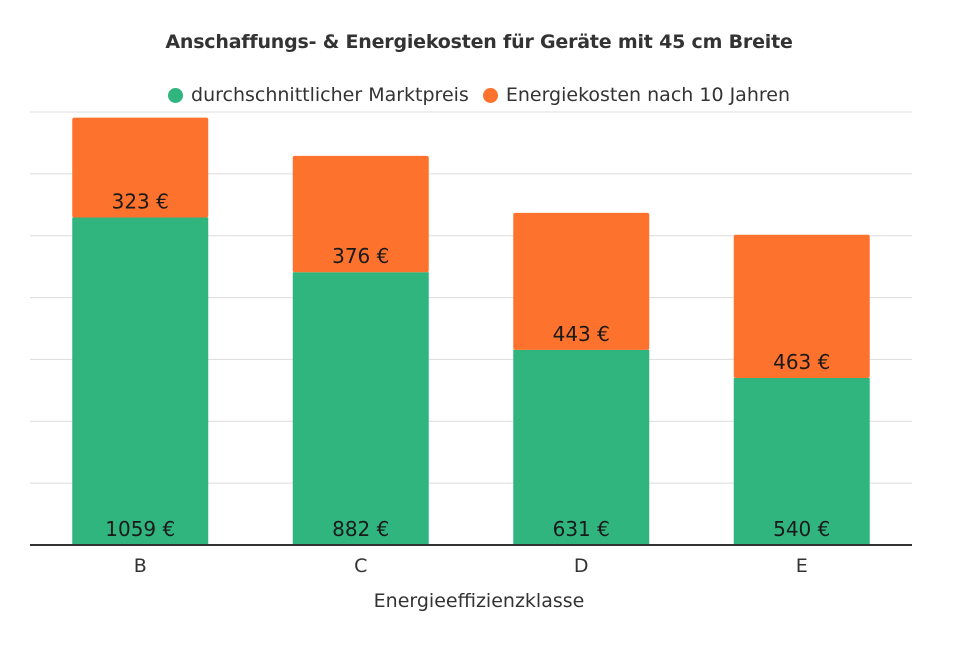 This screenshot has height=652, width=958. What do you see at coordinates (802, 566) in the screenshot?
I see `x-tick-label: E` at bounding box center [802, 566].